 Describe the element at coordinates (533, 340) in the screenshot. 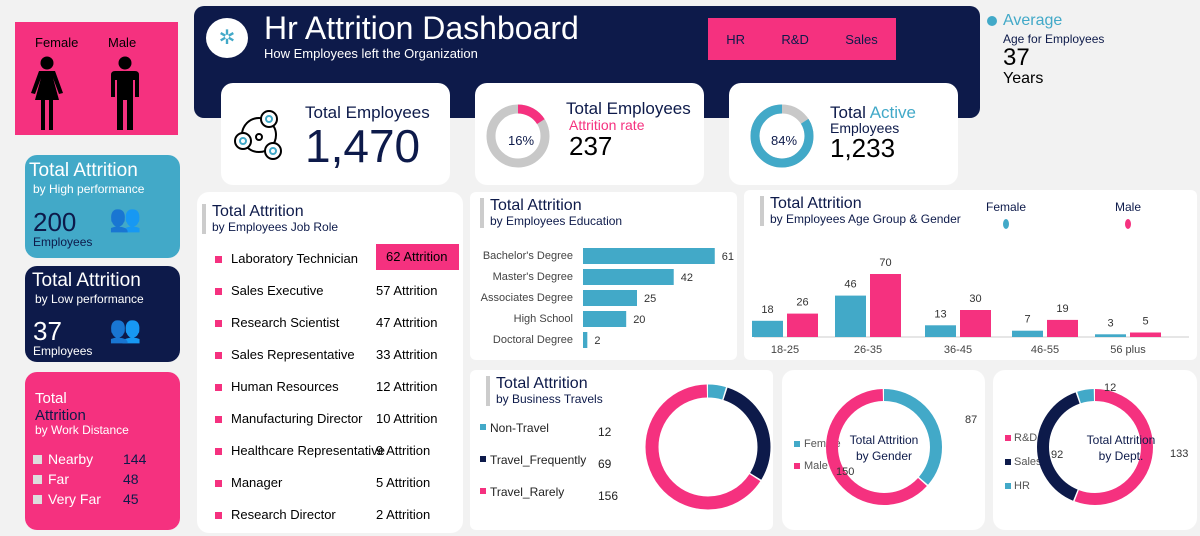

I see `education-category-label: Doctoral Degree` at that location.